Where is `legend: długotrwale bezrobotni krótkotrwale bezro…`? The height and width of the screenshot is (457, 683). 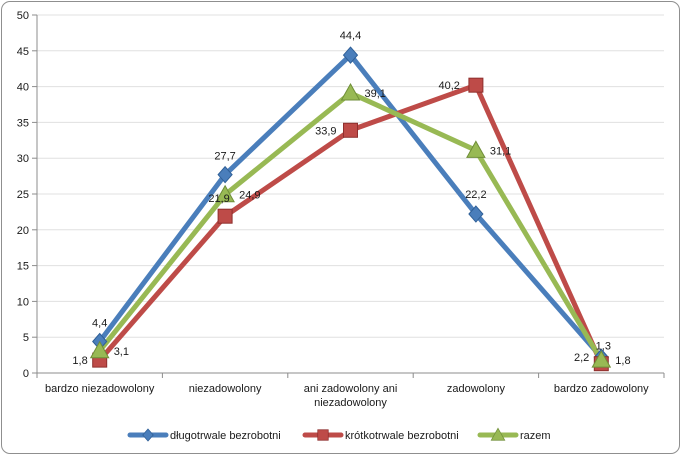 legend: długotrwale bezrobotni krótkotrwale bezro… is located at coordinates (339, 434).